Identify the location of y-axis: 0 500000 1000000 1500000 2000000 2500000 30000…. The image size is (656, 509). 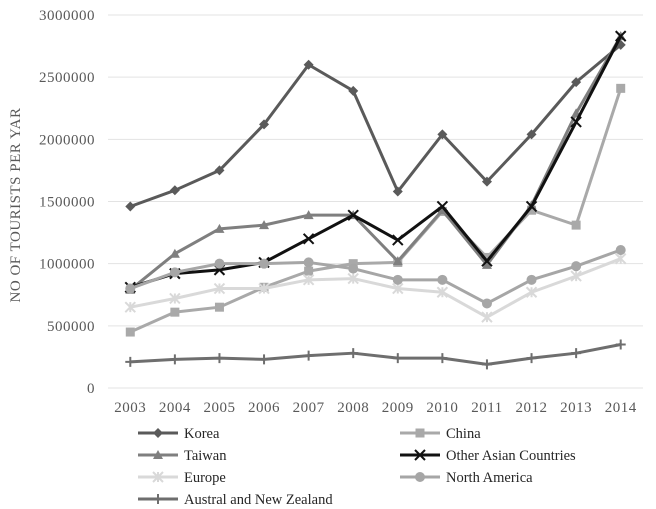
(67, 202).